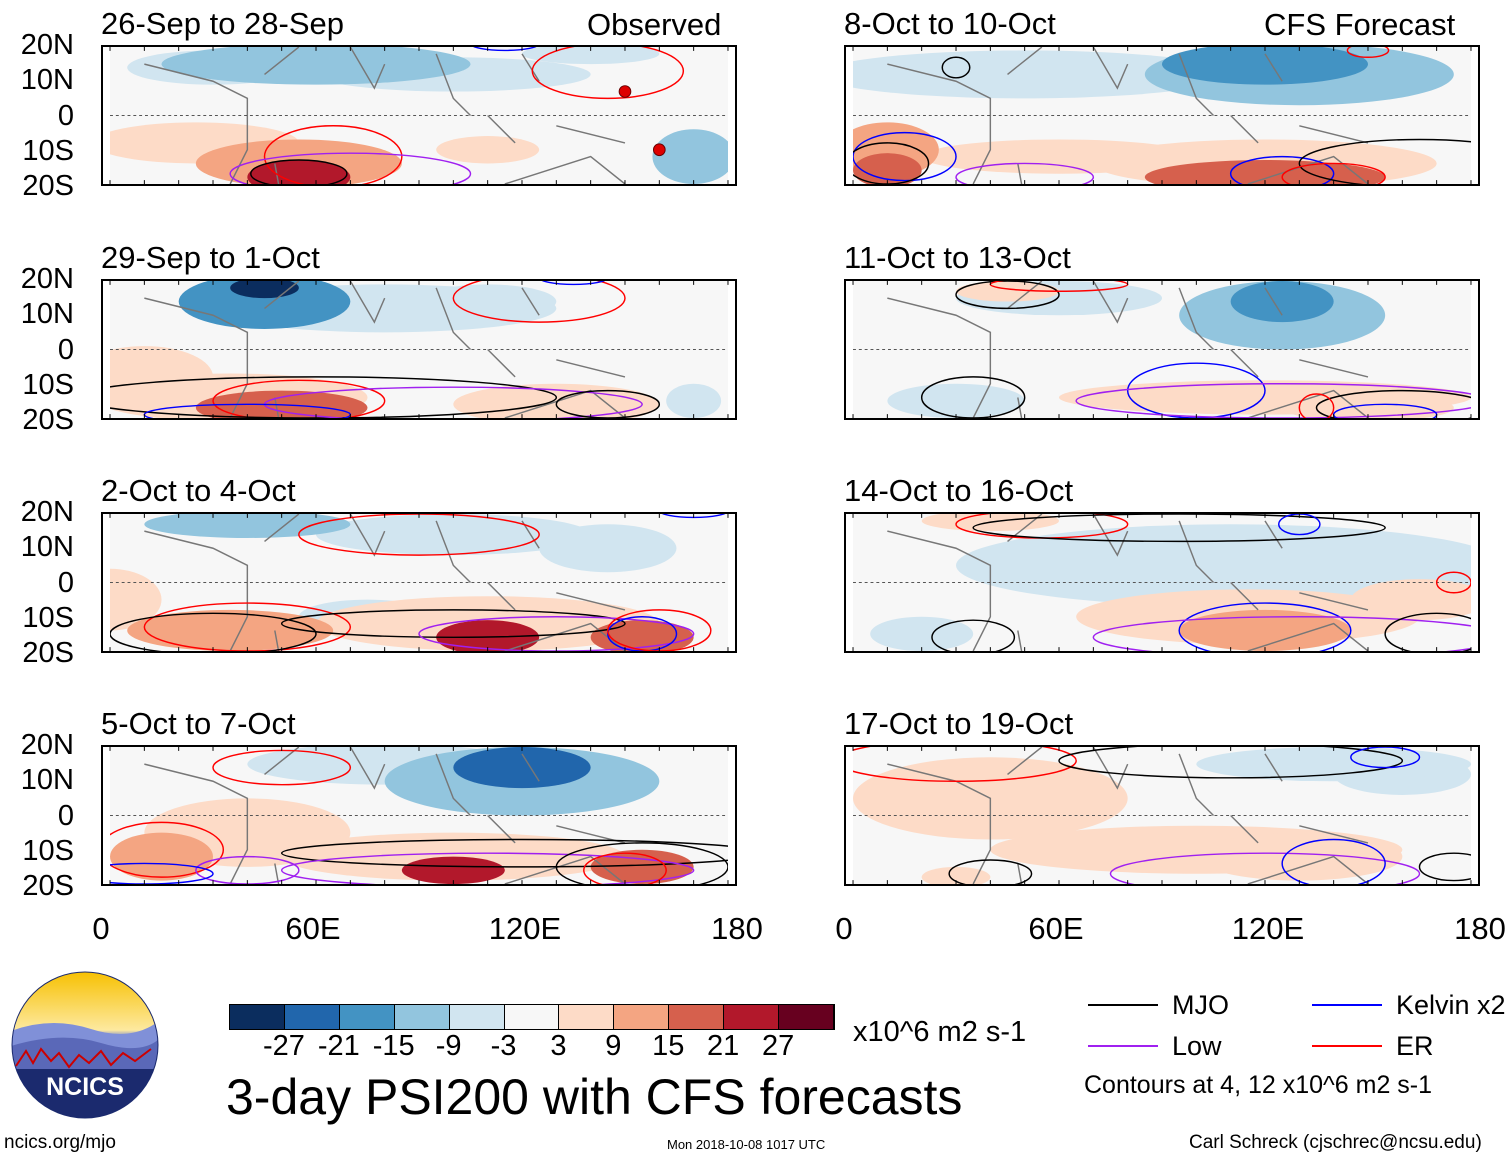 This screenshot has width=1510, height=1159. Describe the element at coordinates (778, 1046) in the screenshot. I see `colorbar-tick: 27` at that location.